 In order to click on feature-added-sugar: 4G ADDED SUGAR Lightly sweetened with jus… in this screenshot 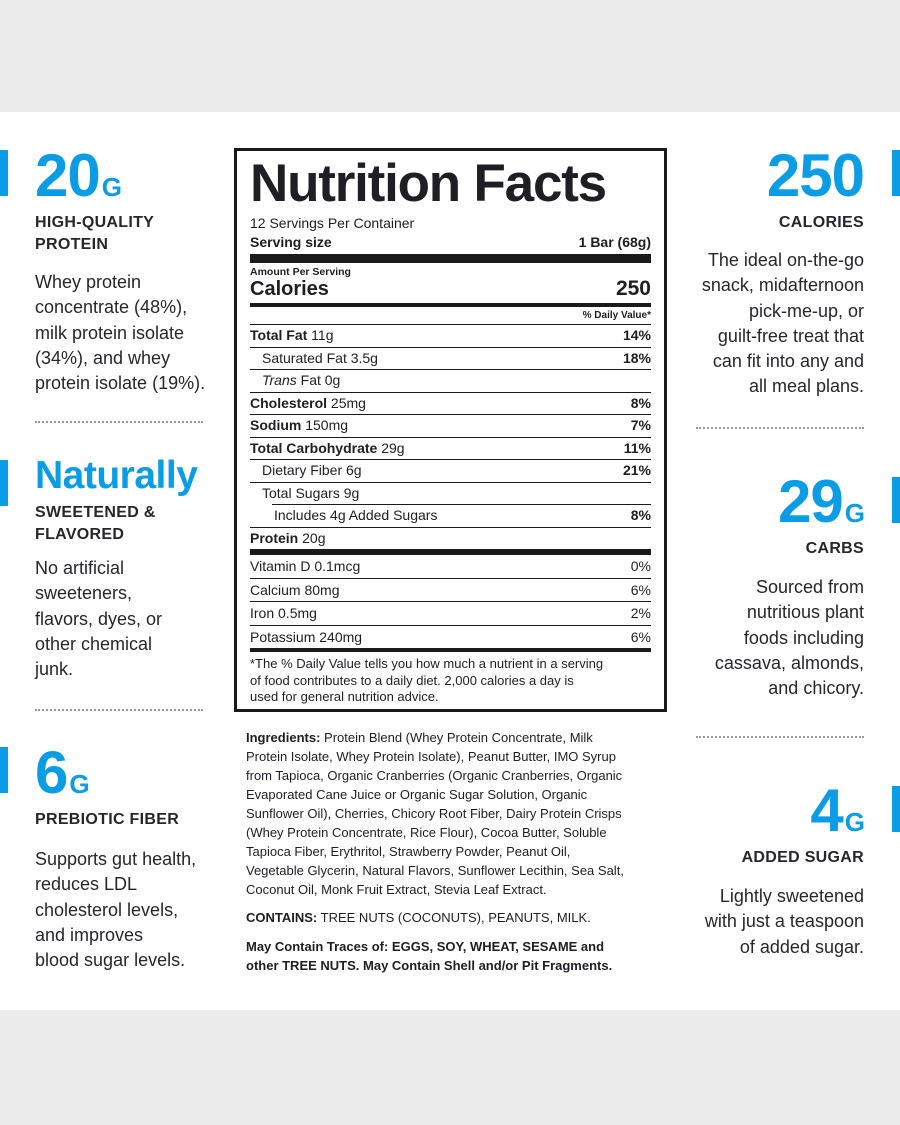, I will do `click(764, 868)`.